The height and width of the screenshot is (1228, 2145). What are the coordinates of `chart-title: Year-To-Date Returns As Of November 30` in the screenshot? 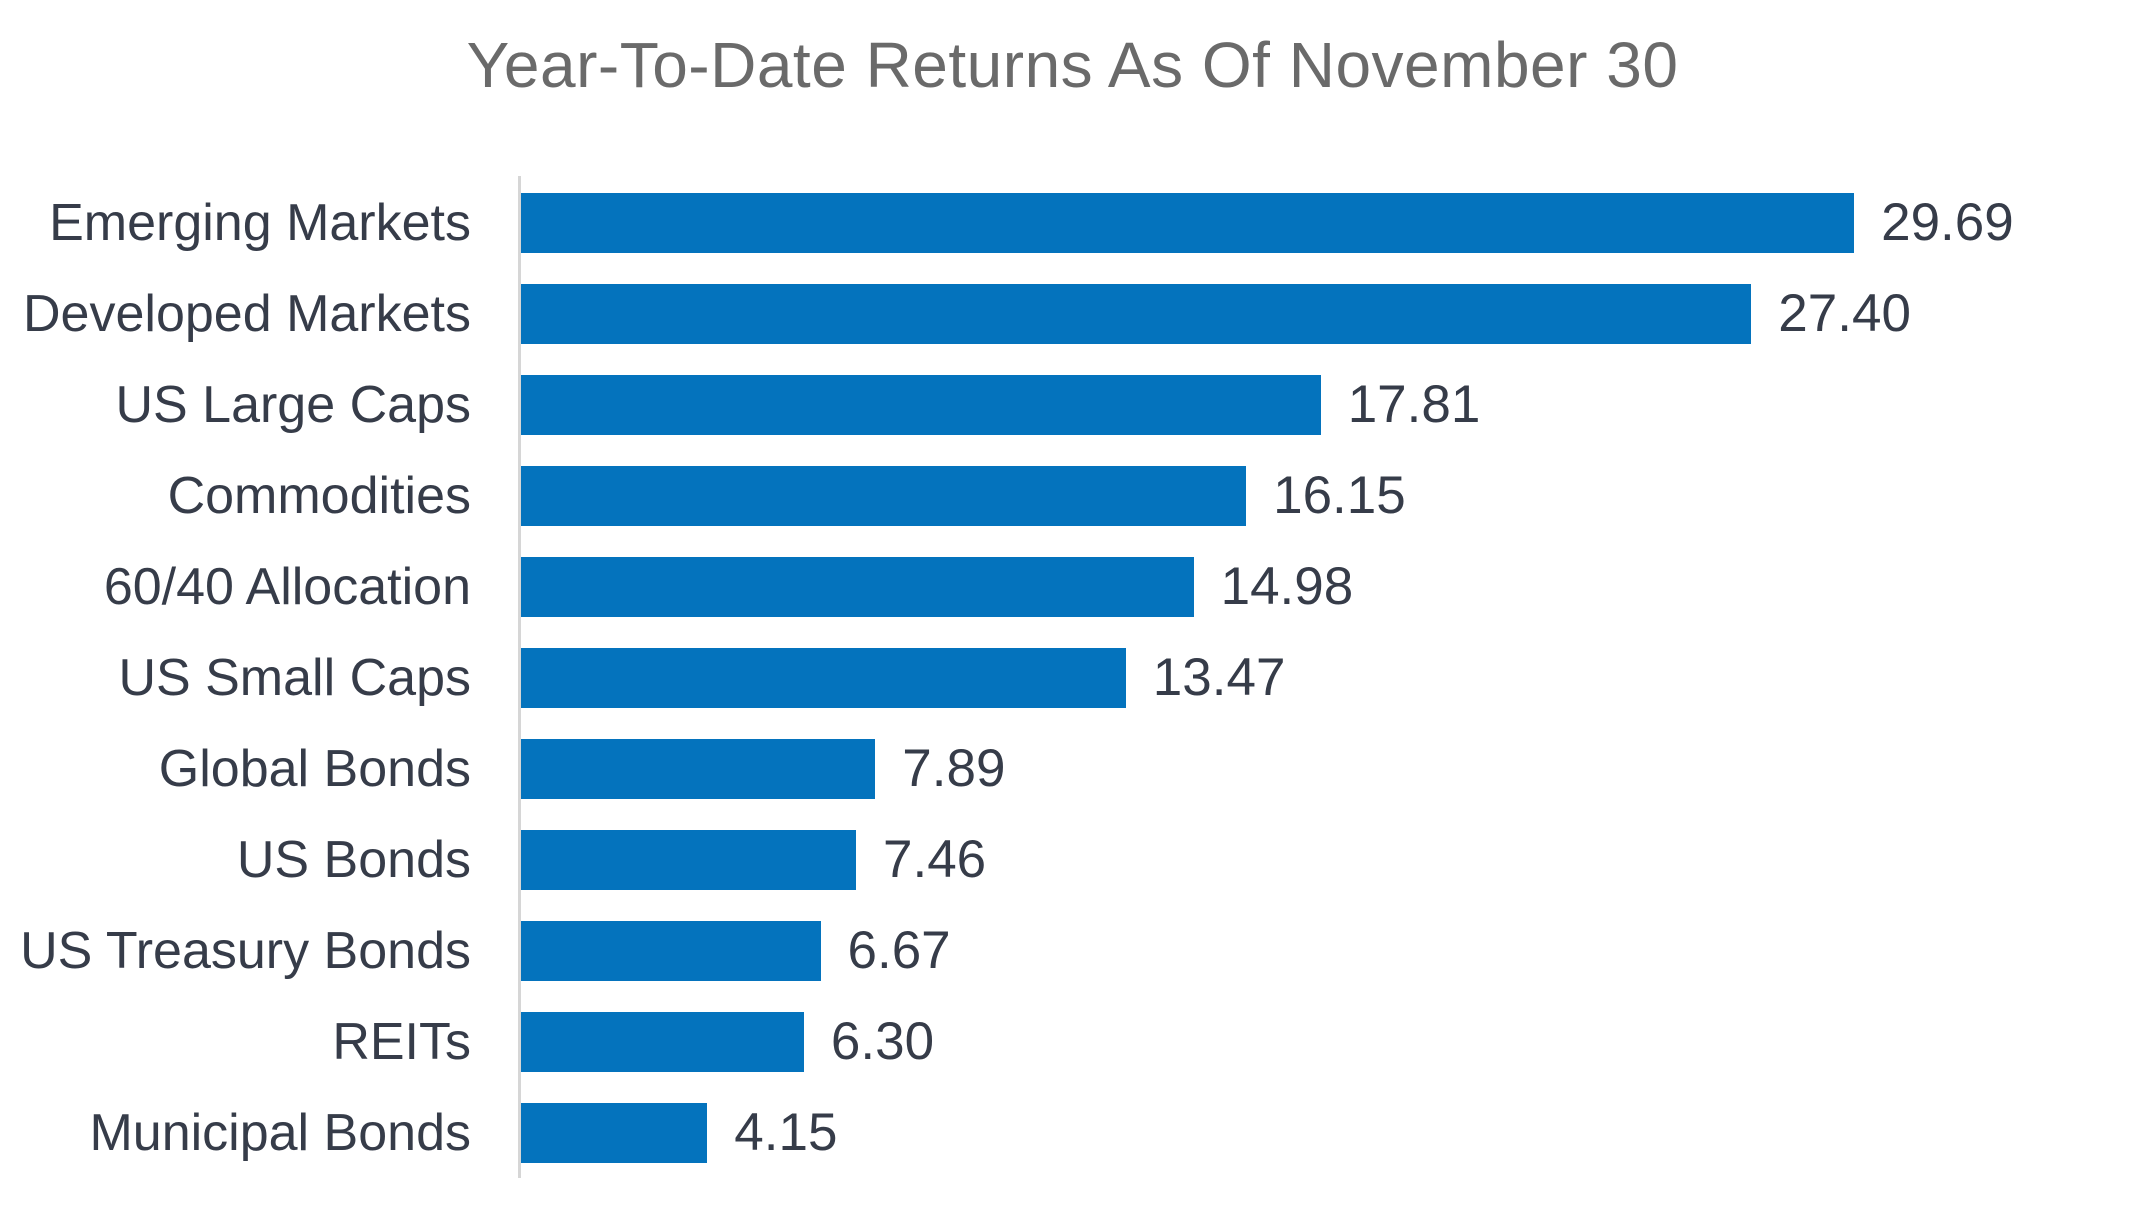 It's located at (1072, 65).